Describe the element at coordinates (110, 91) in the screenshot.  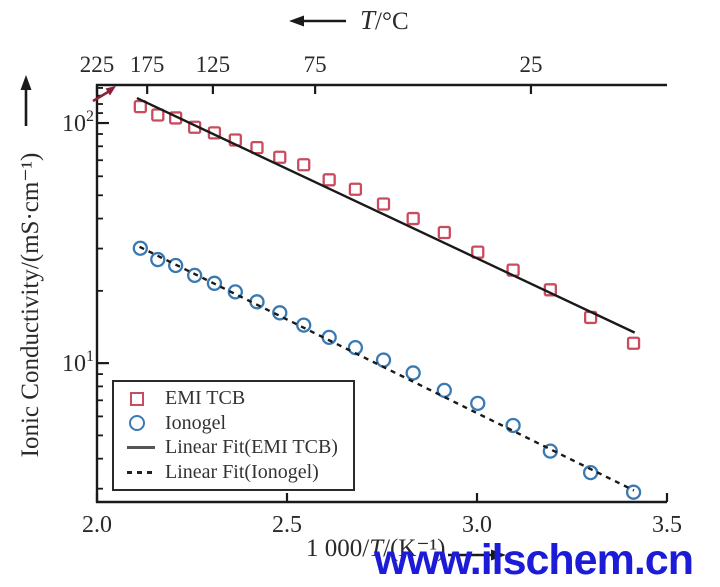
I see `stray-red-arrow-head-icon` at that location.